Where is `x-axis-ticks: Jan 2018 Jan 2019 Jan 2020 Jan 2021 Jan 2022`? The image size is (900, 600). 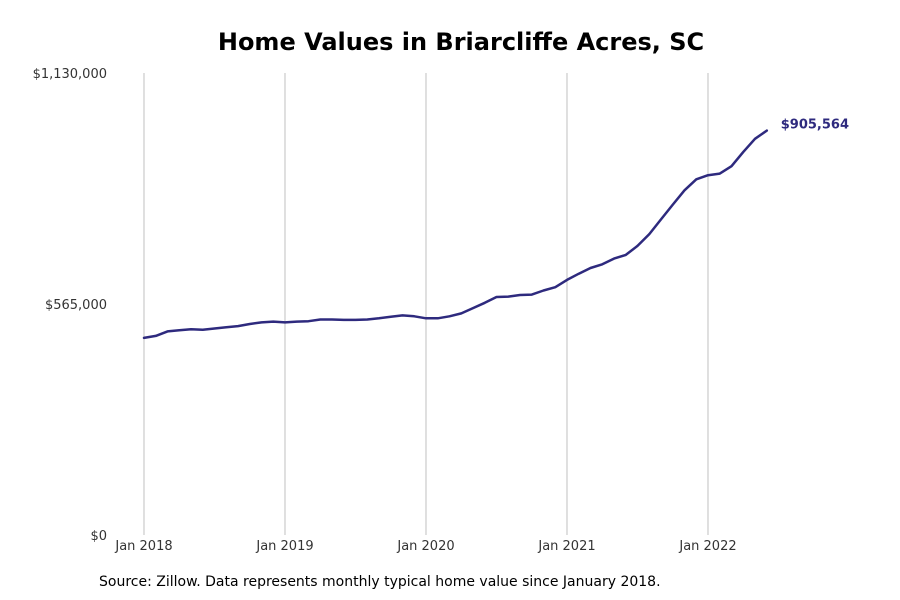
x-axis-ticks: Jan 2018 Jan 2019 Jan 2020 Jan 2021 Jan 2022 is located at coordinates (425, 546).